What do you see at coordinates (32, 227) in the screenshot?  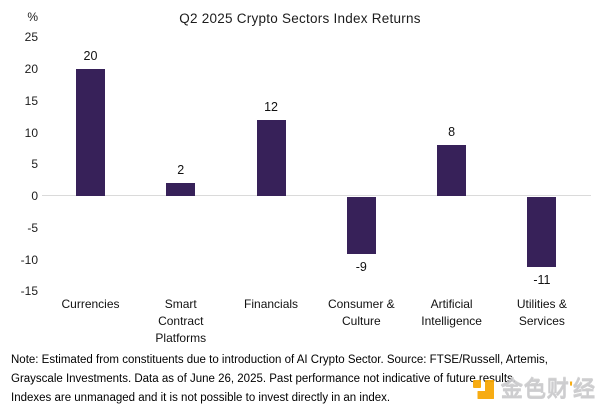 I see `y-tick-label: -5` at bounding box center [32, 227].